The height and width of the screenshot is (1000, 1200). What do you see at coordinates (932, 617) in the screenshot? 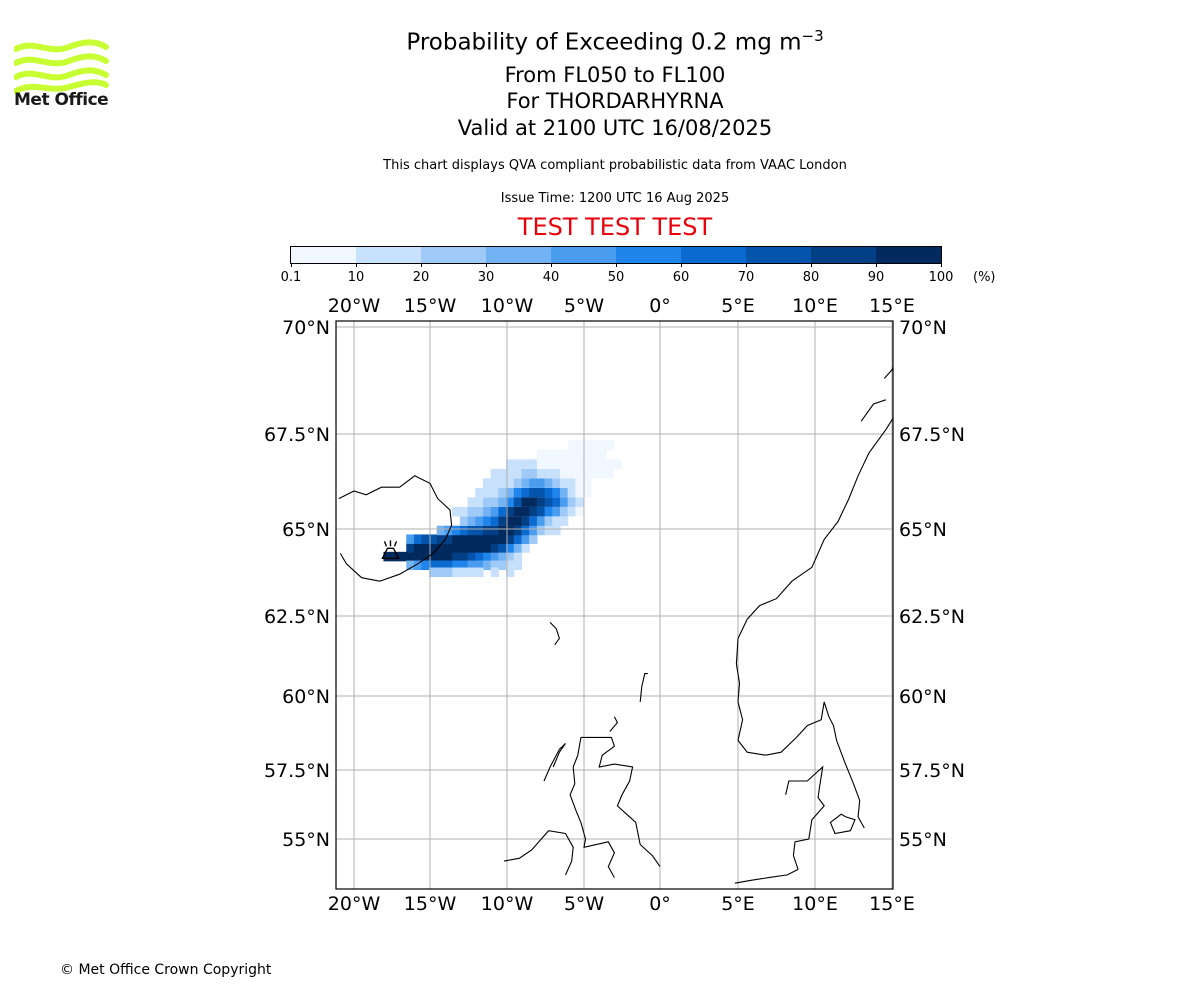
I see `latitude-label: 62.5°N` at bounding box center [932, 617].